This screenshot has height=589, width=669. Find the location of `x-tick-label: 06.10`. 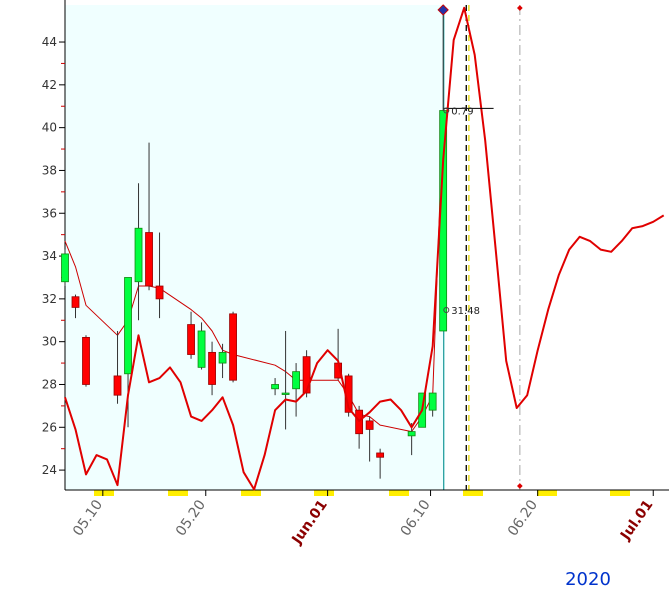

x-tick-label: 06.10 is located at coordinates (416, 518).